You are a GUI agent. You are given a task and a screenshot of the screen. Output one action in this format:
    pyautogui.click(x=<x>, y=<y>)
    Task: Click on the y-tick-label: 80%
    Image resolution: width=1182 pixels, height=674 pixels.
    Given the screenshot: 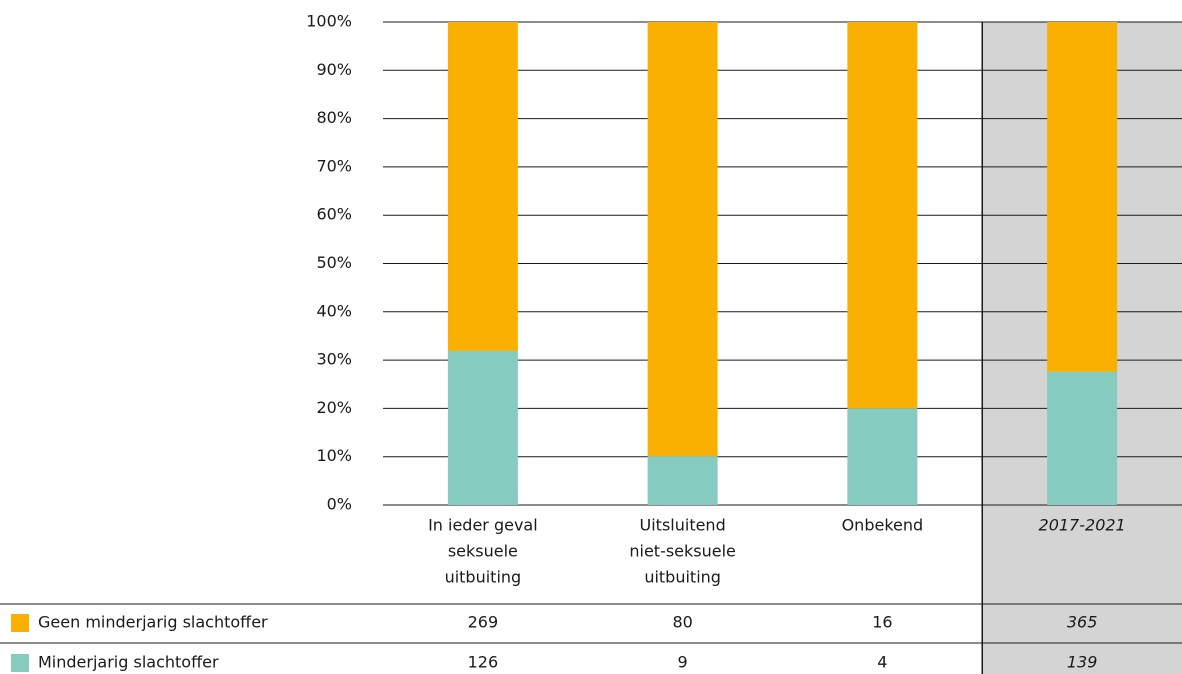 What is the action you would take?
    pyautogui.click(x=334, y=117)
    